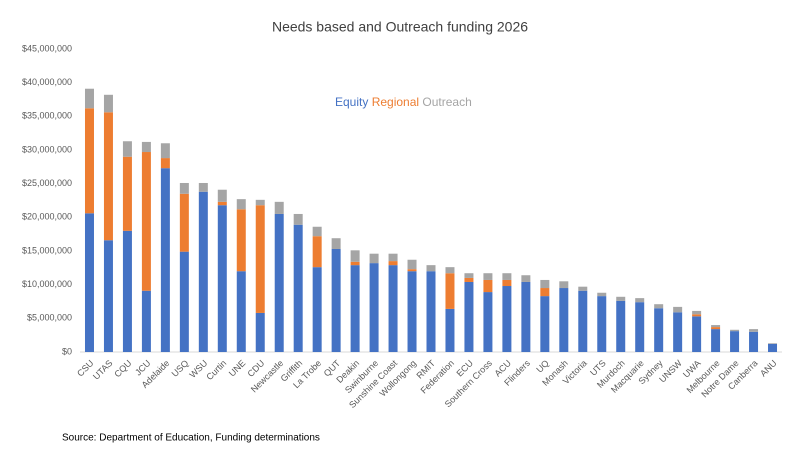 Image resolution: width=800 pixels, height=450 pixels. Describe the element at coordinates (351, 102) in the screenshot. I see `legend-entry: Equity` at that location.